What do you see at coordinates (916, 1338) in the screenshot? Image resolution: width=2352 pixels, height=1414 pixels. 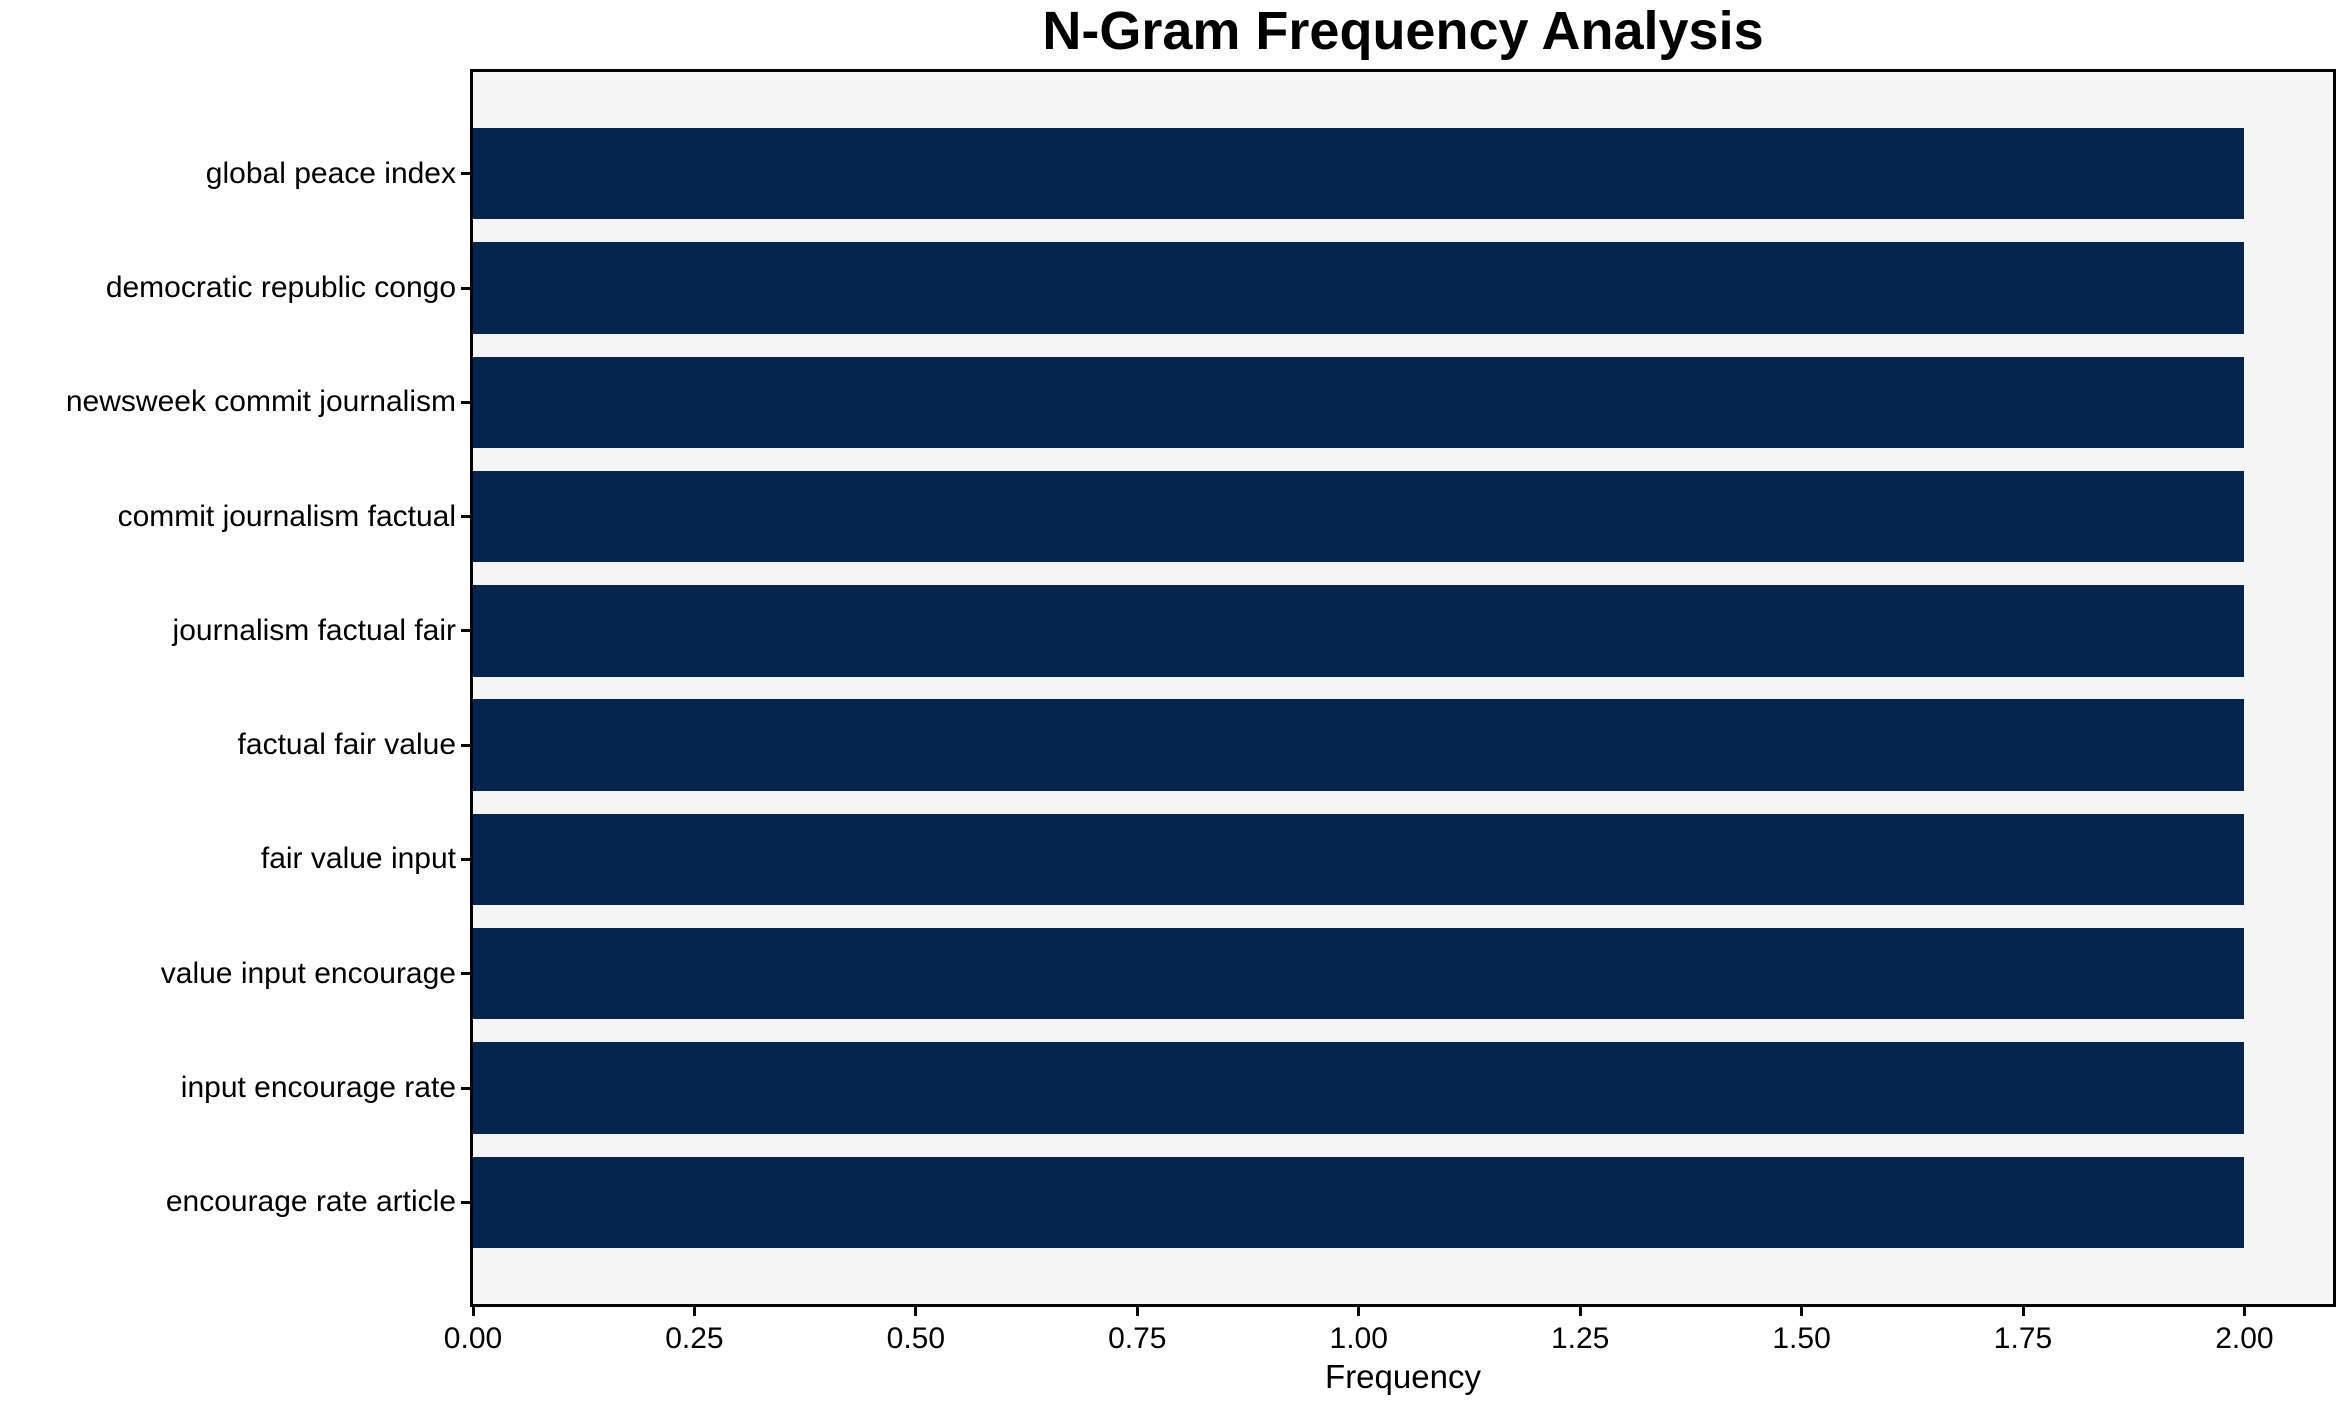 I see `x-axis-tick-label: 0.50` at bounding box center [916, 1338].